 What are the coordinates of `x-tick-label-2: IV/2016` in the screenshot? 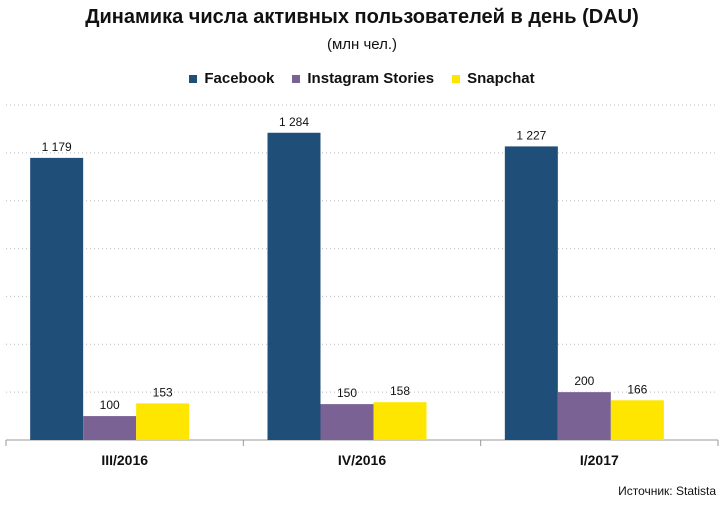 It's located at (362, 460).